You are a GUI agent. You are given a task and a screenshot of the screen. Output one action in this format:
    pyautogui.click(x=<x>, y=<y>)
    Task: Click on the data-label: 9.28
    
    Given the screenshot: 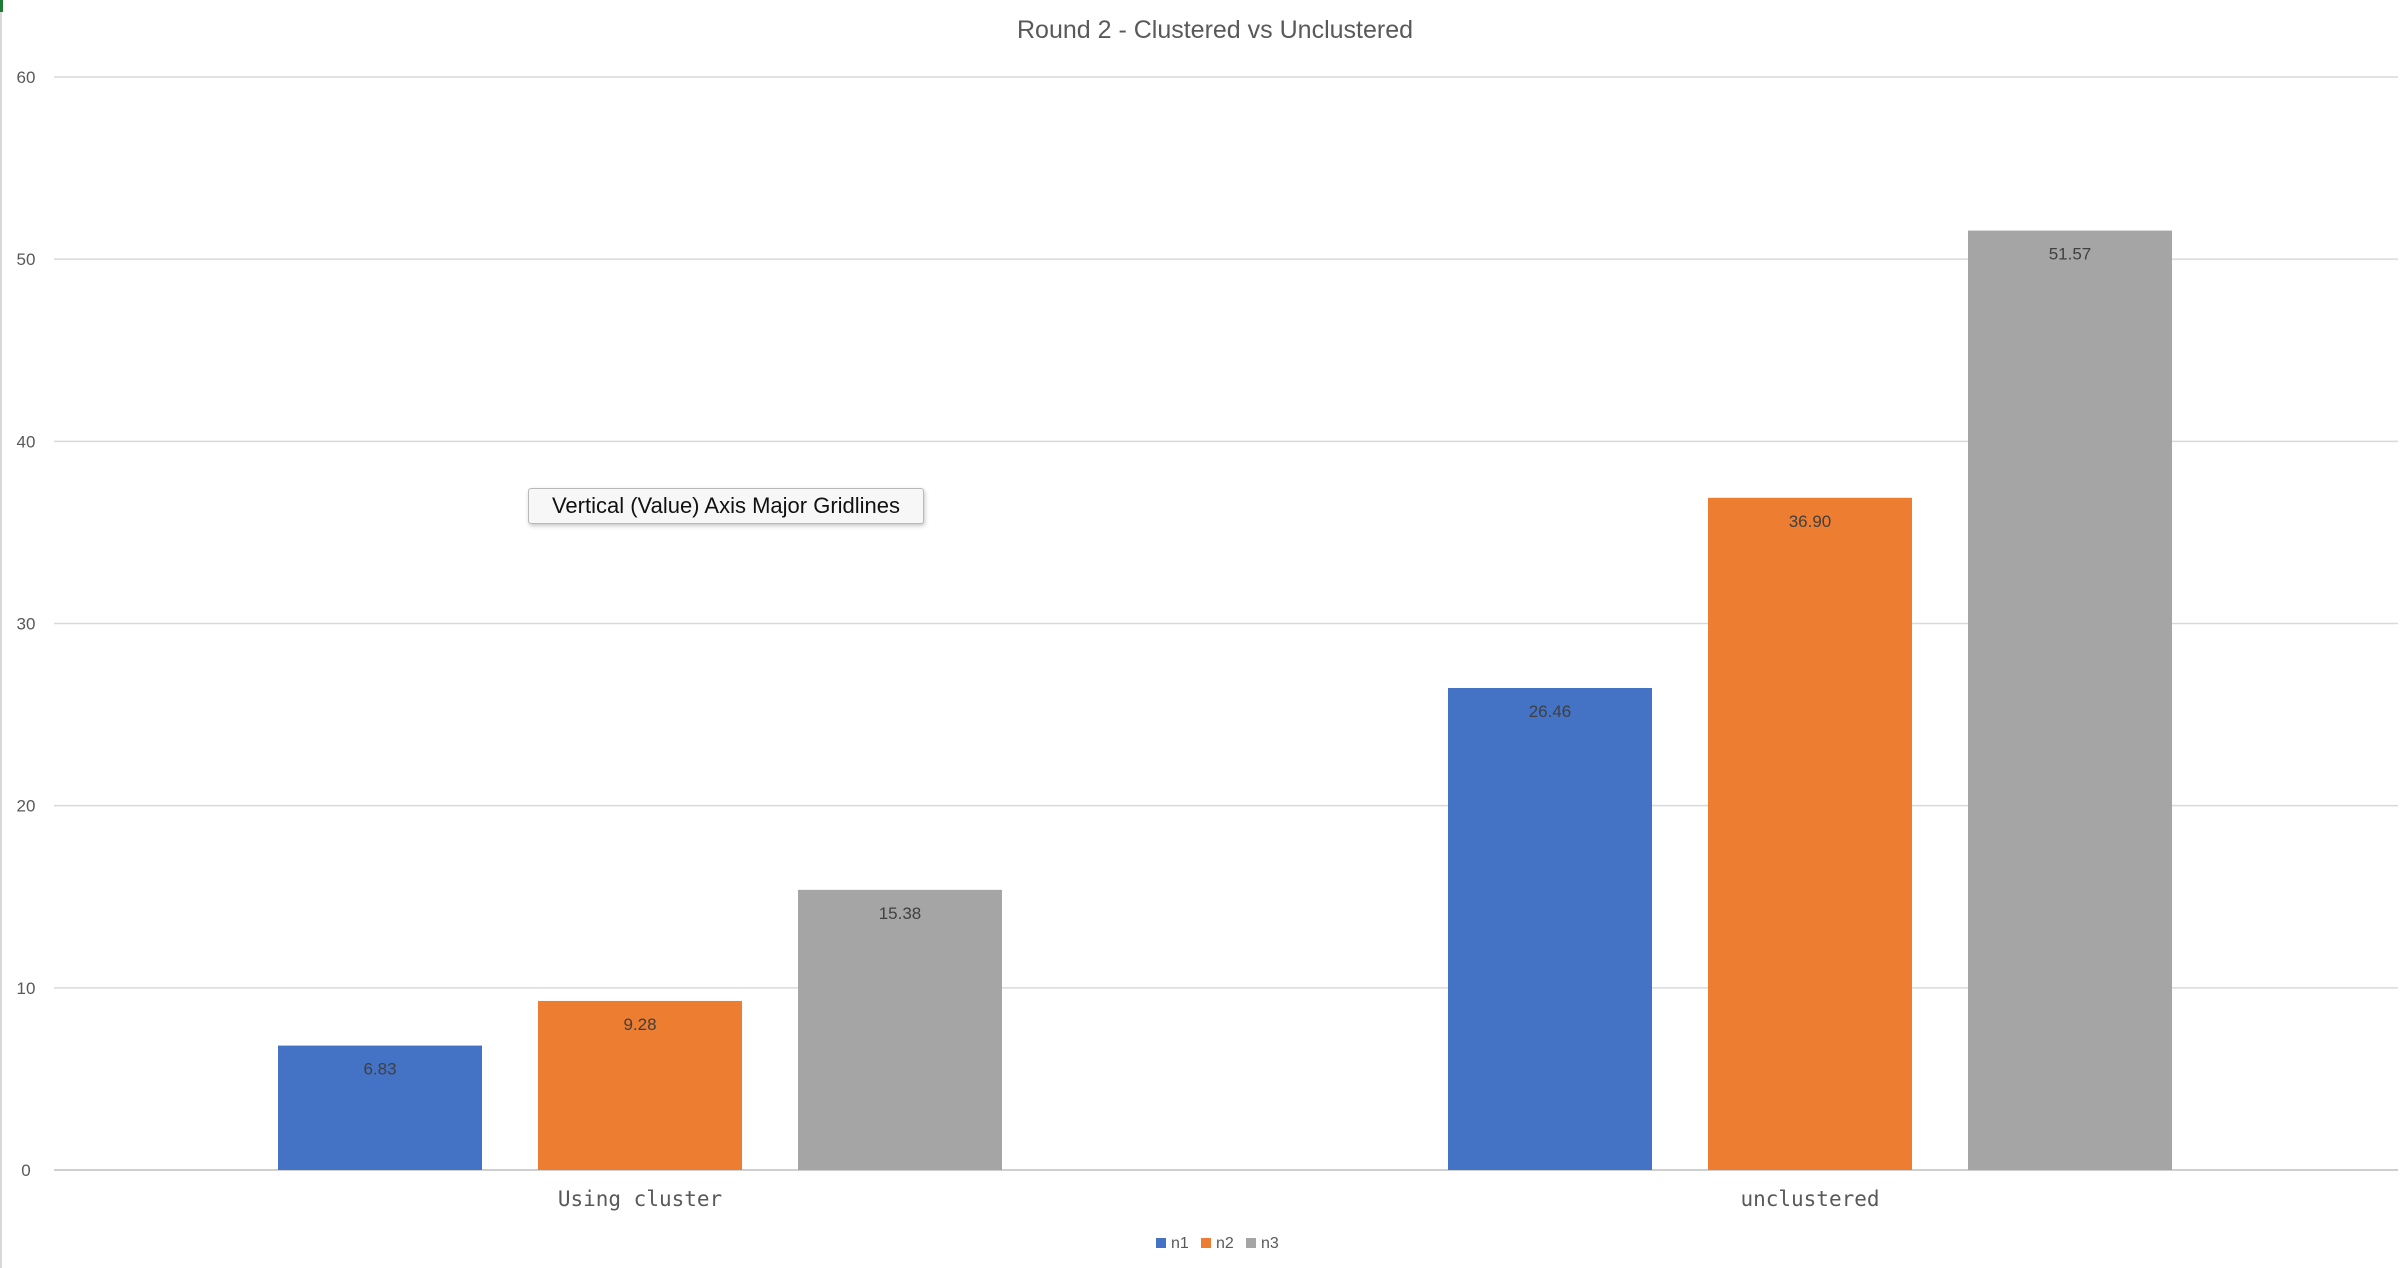 What is the action you would take?
    pyautogui.click(x=639, y=1024)
    